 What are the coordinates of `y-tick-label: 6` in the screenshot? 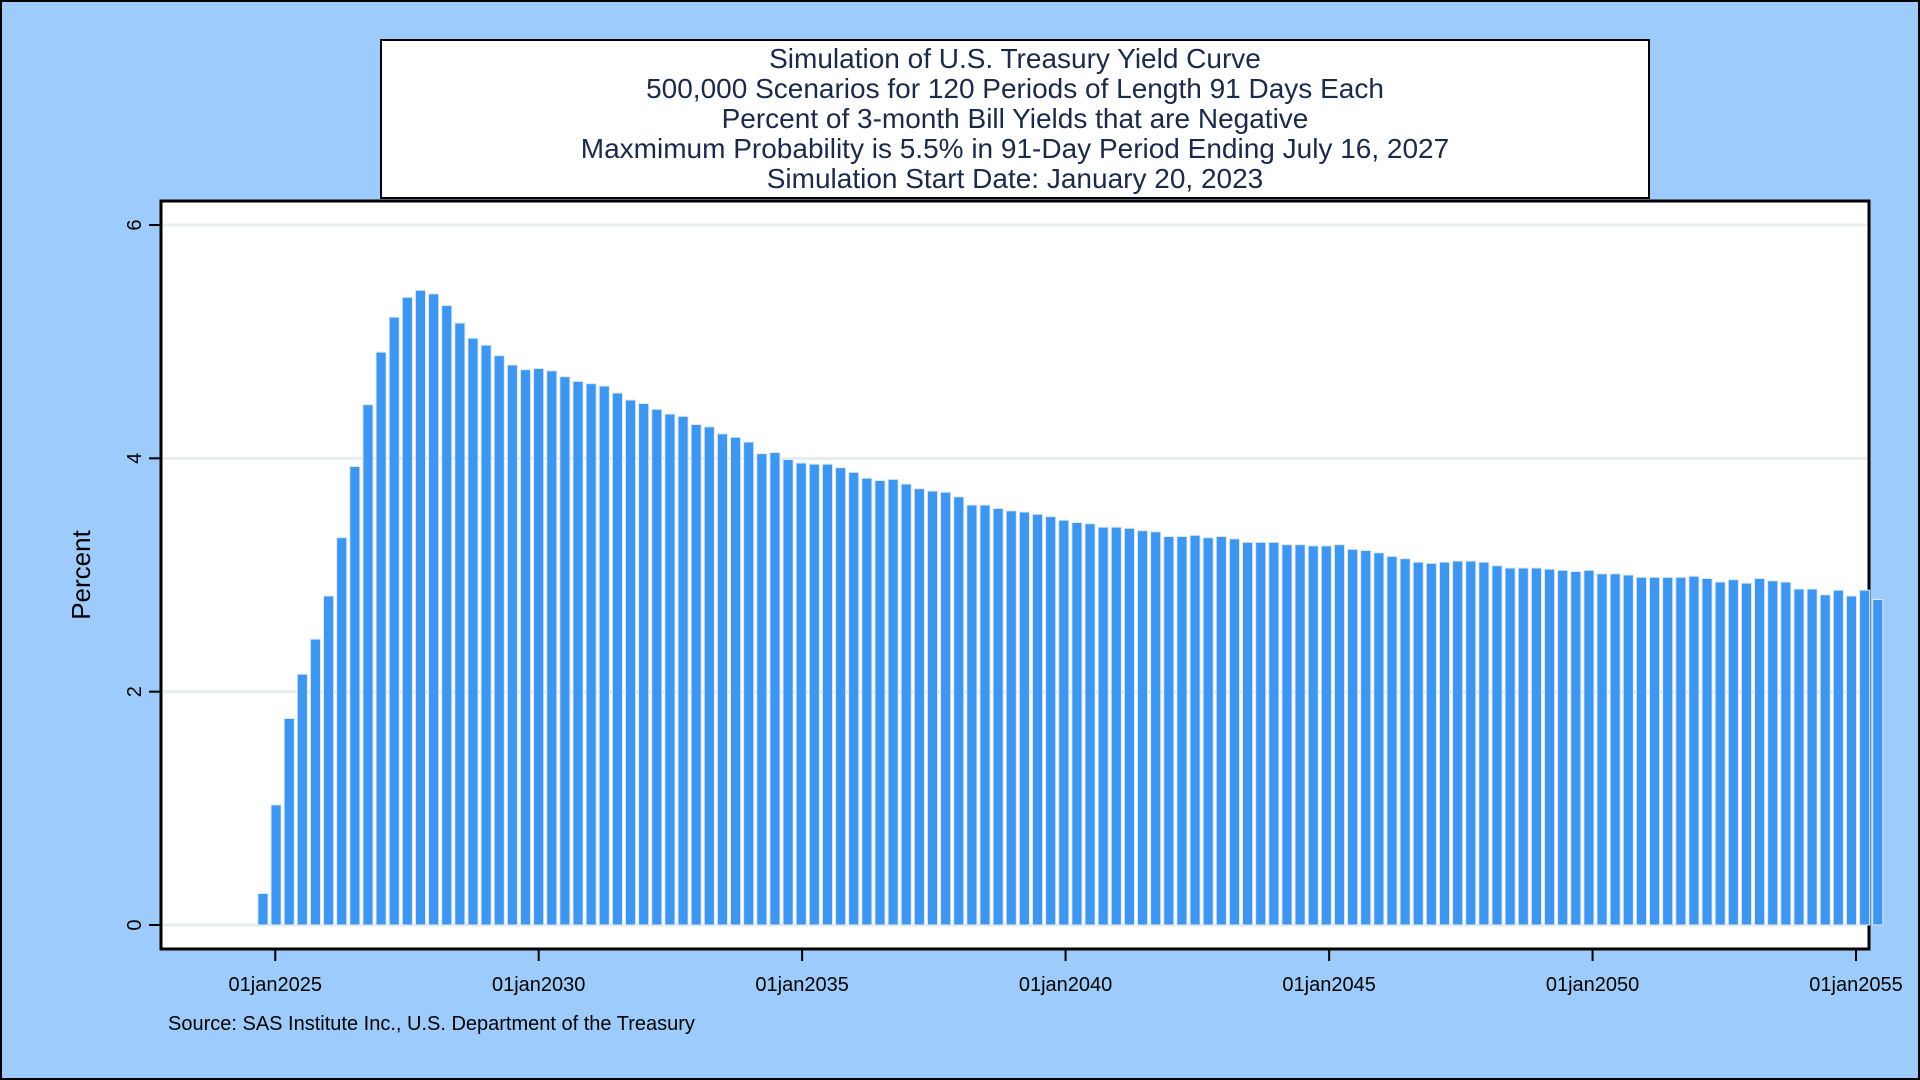 It's located at (135, 224).